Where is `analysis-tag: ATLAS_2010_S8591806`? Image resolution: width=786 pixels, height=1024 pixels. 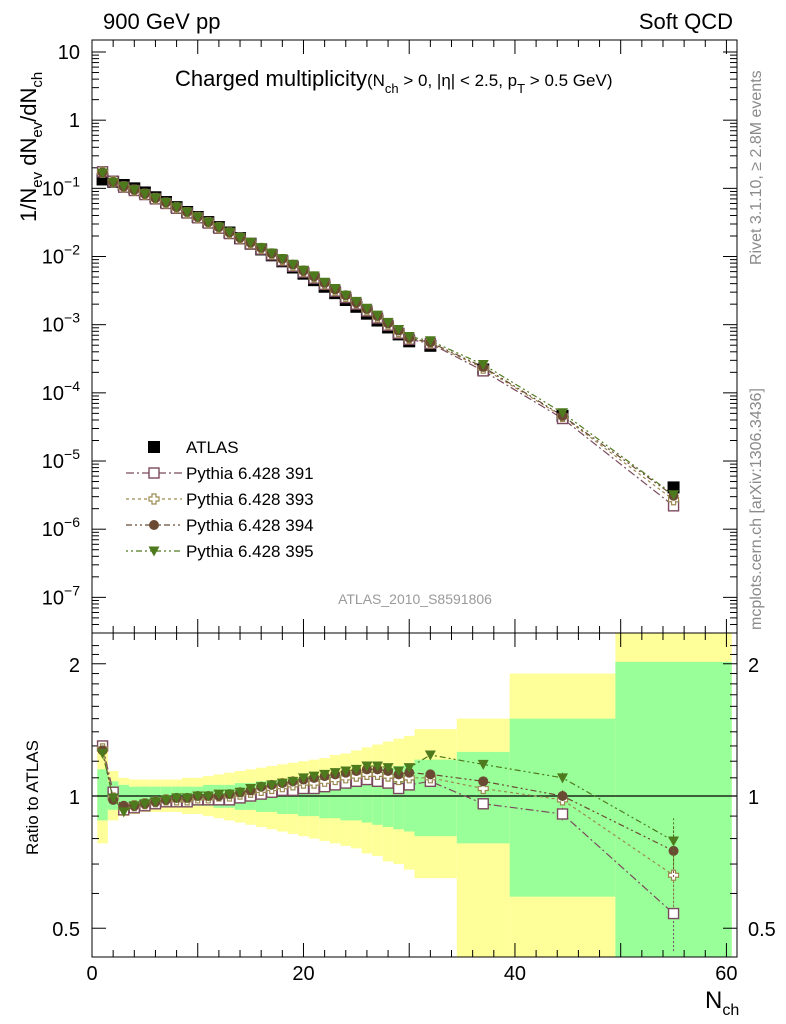
analysis-tag: ATLAS_2010_S8591806 is located at coordinates (415, 599).